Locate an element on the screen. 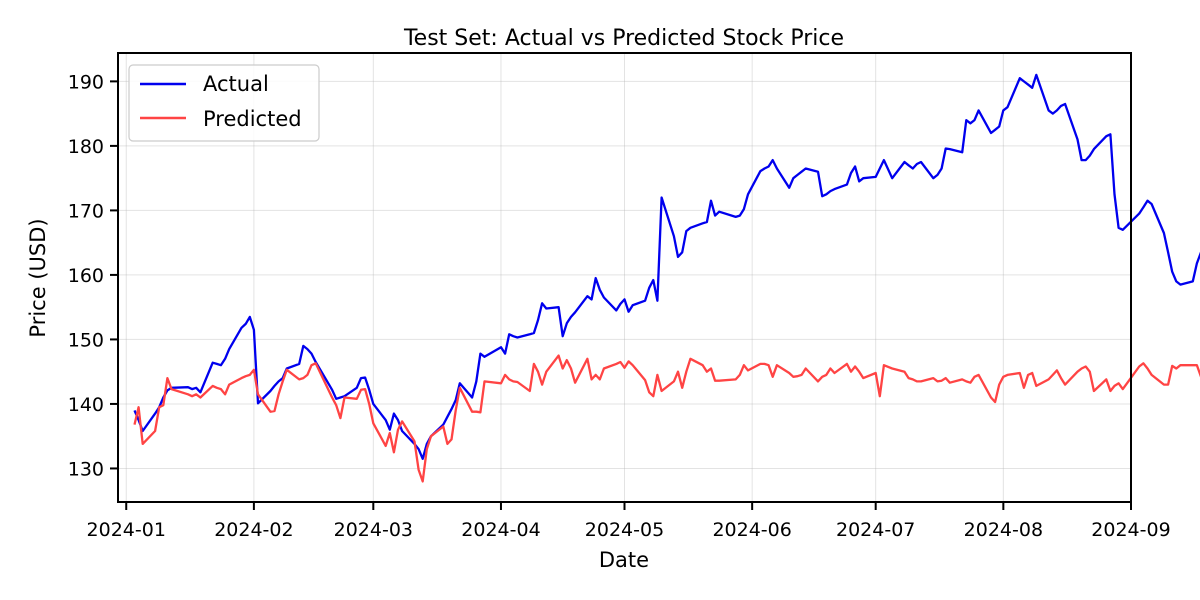  y-tick-label: 130 is located at coordinates (86, 469).